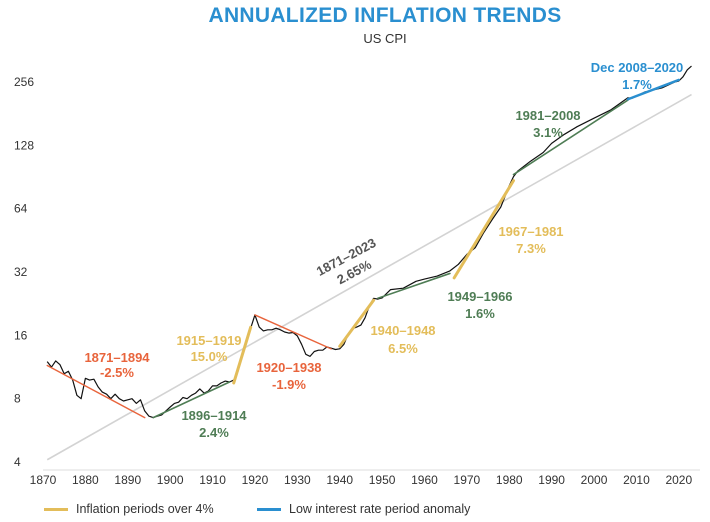 The width and height of the screenshot is (710, 522). Describe the element at coordinates (117, 372) in the screenshot. I see `segment-rate: -2.5%` at that location.